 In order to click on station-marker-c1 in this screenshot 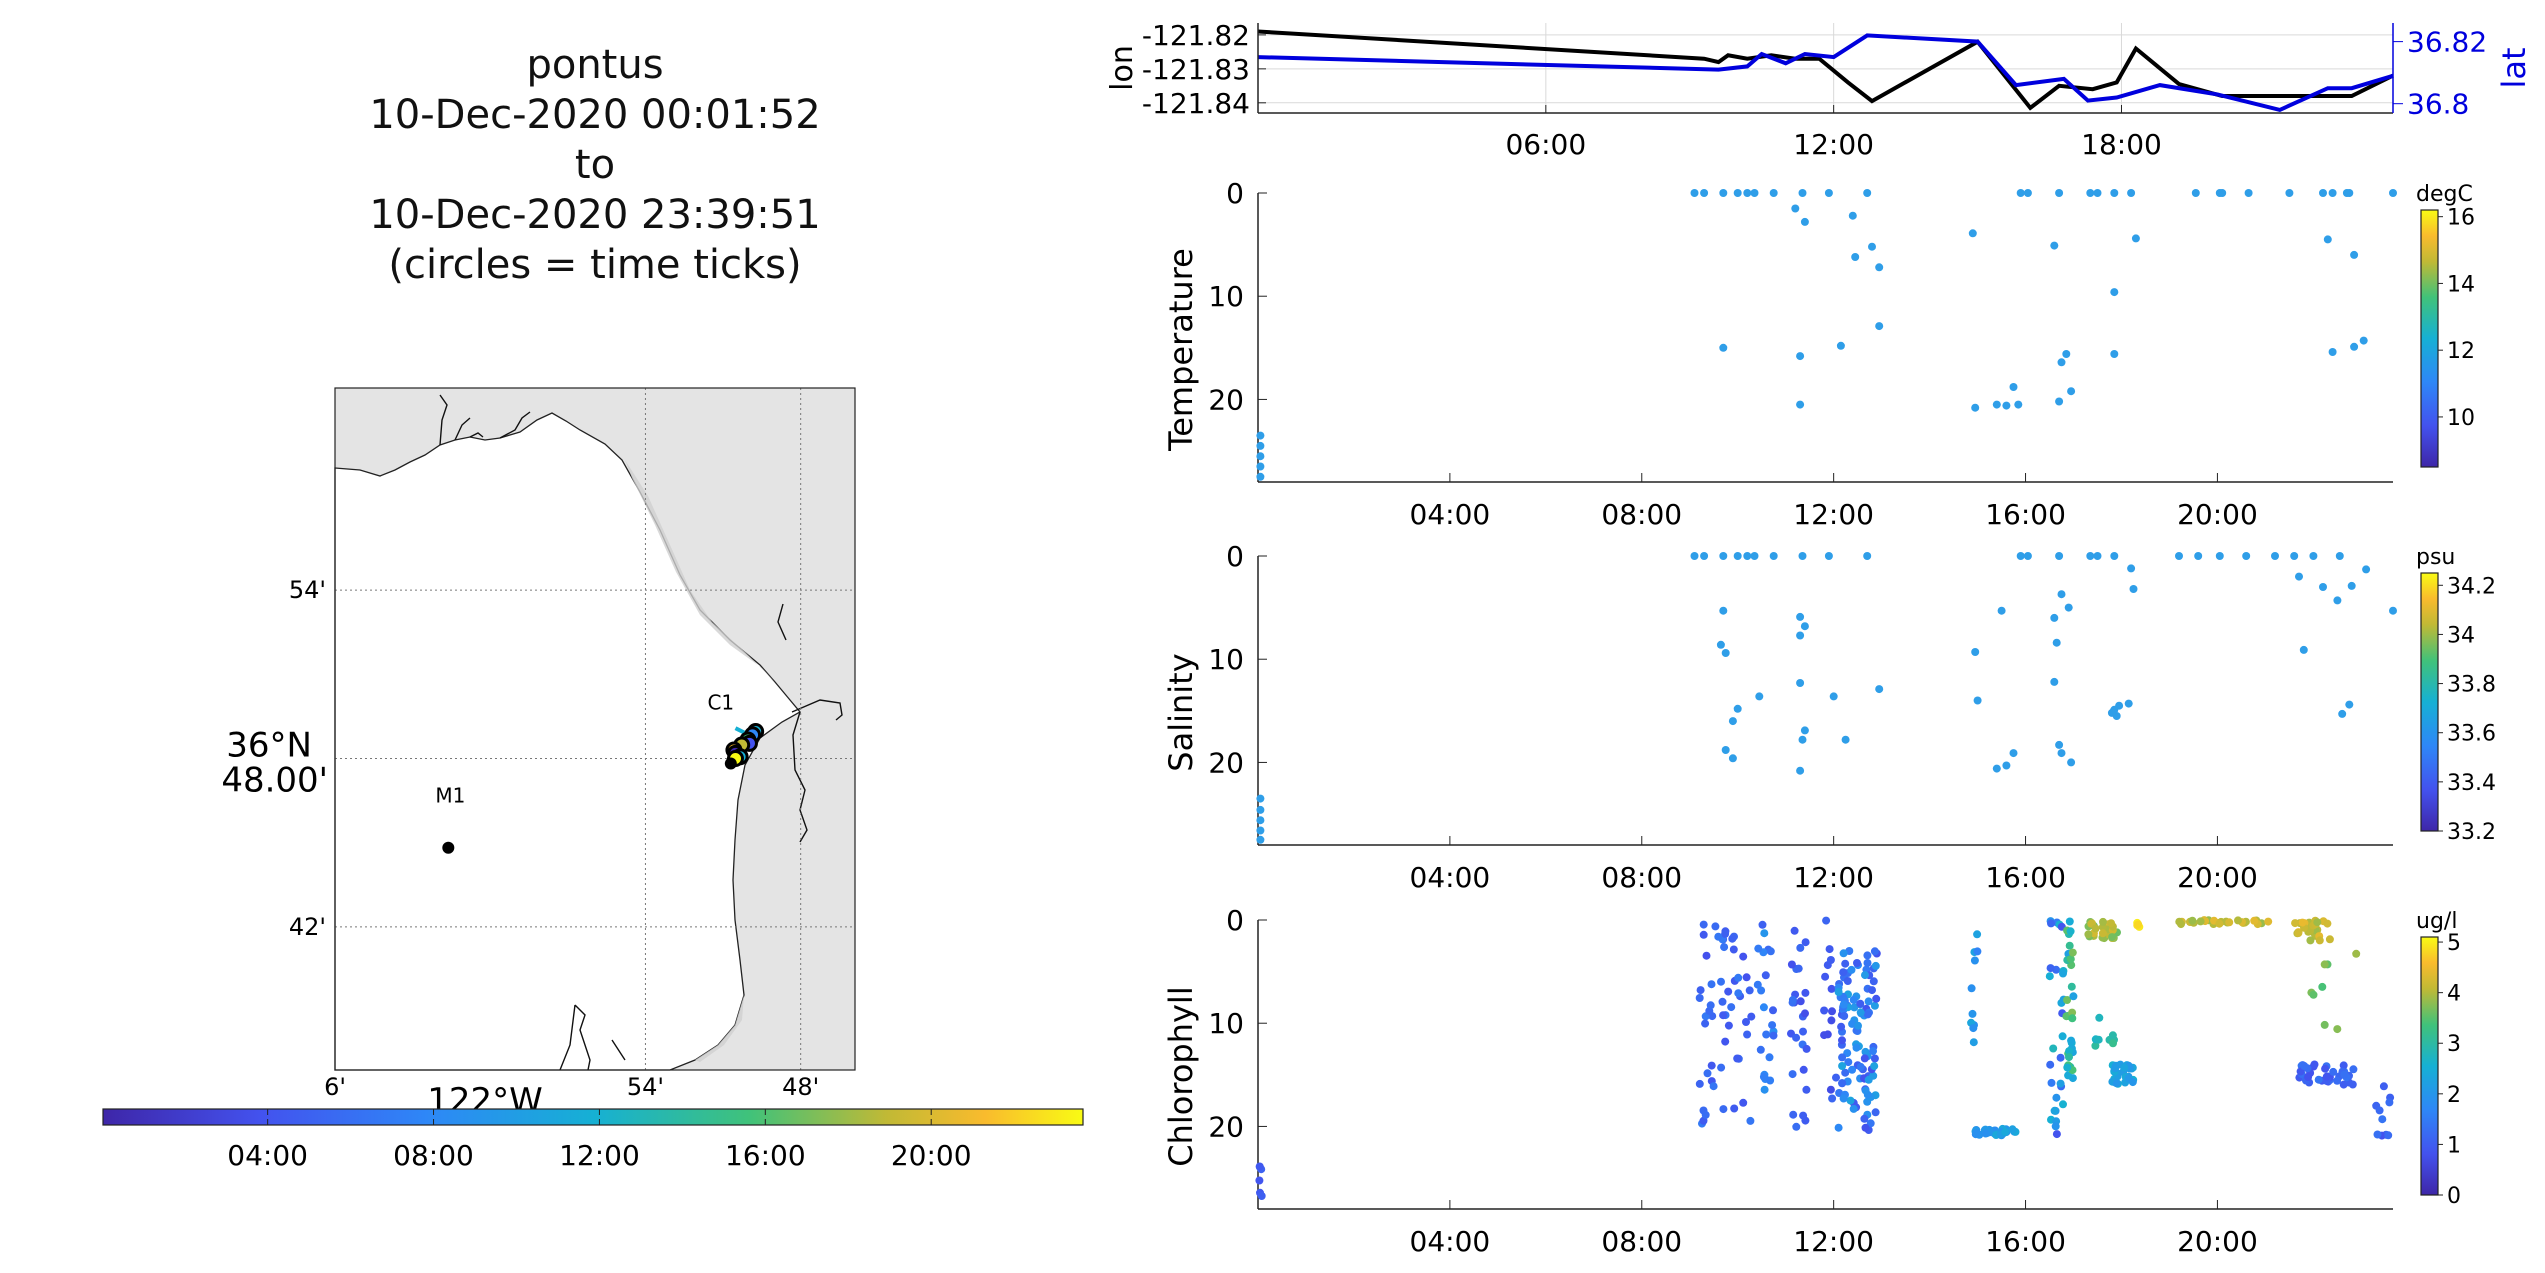, I will do `click(730, 763)`.